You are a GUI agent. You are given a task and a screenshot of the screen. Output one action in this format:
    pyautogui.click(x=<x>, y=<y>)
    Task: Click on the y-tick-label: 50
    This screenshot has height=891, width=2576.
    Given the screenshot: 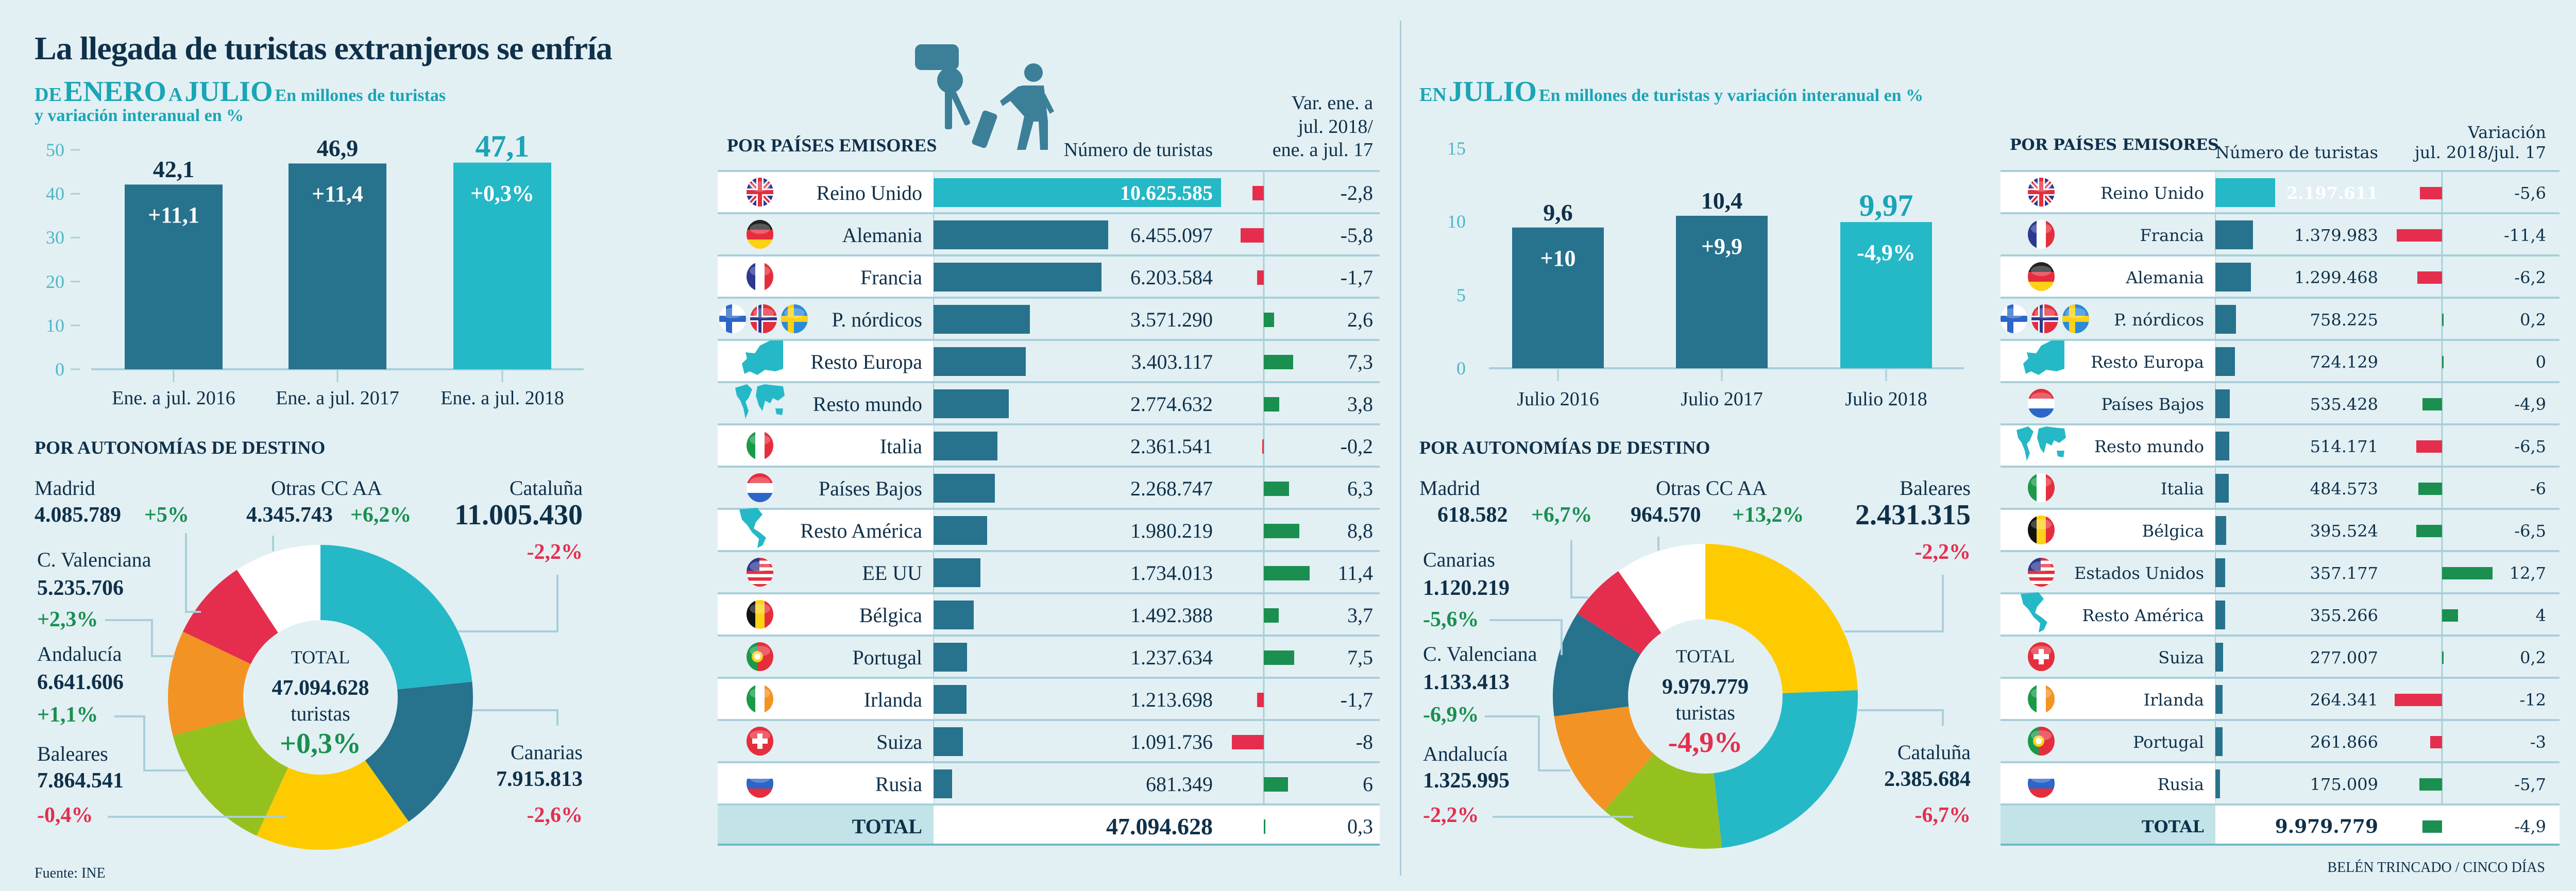 What is the action you would take?
    pyautogui.click(x=55, y=150)
    